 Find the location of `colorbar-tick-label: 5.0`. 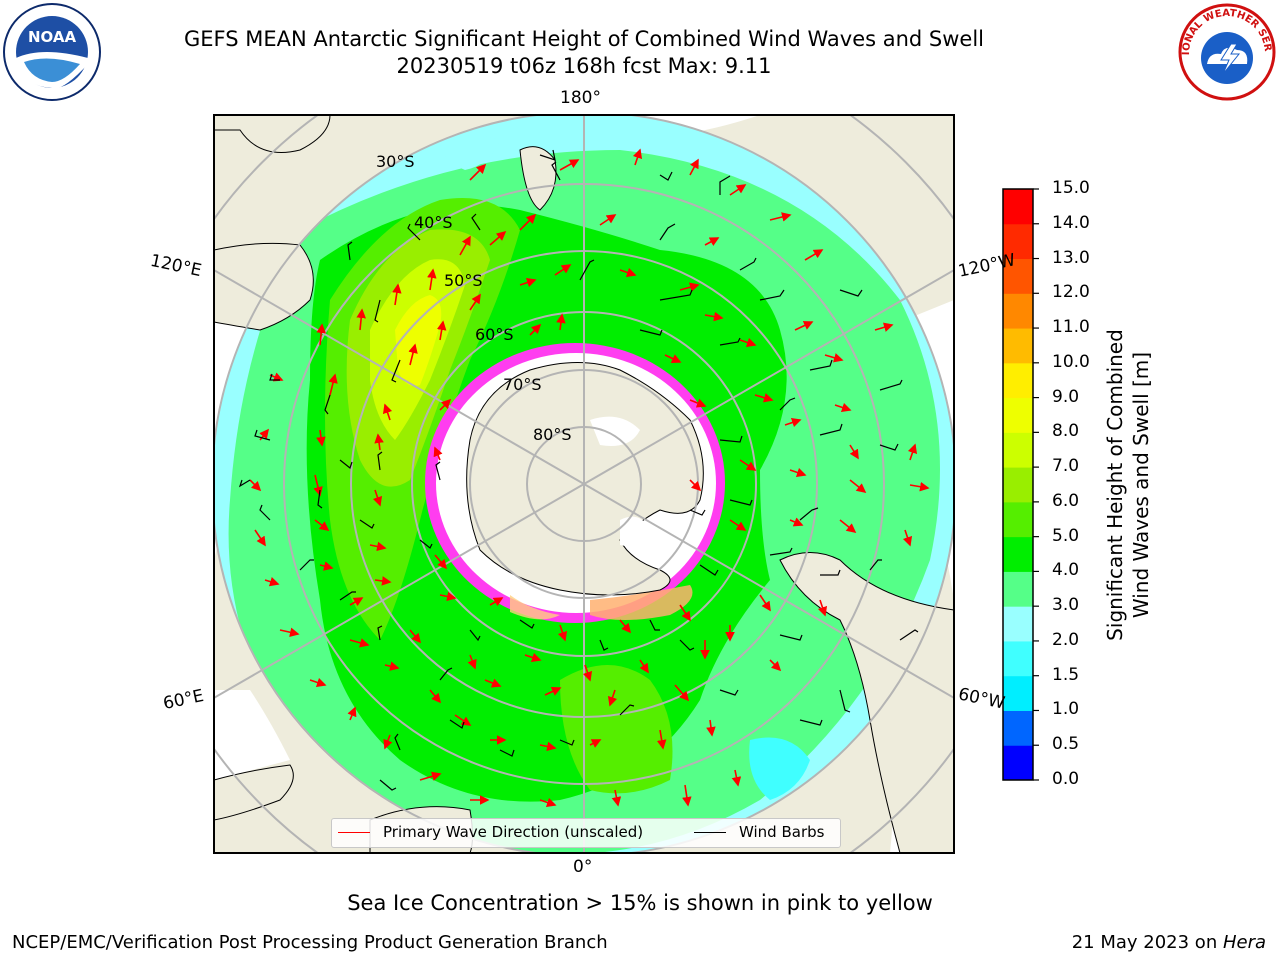

colorbar-tick-label: 5.0 is located at coordinates (1066, 535).